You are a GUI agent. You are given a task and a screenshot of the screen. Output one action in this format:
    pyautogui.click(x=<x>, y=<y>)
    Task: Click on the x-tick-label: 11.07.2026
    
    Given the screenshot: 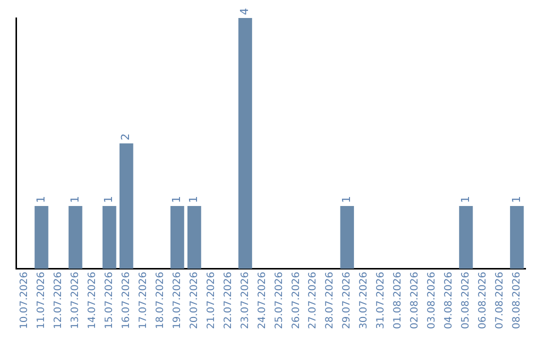 What is the action you would take?
    pyautogui.click(x=42, y=301)
    